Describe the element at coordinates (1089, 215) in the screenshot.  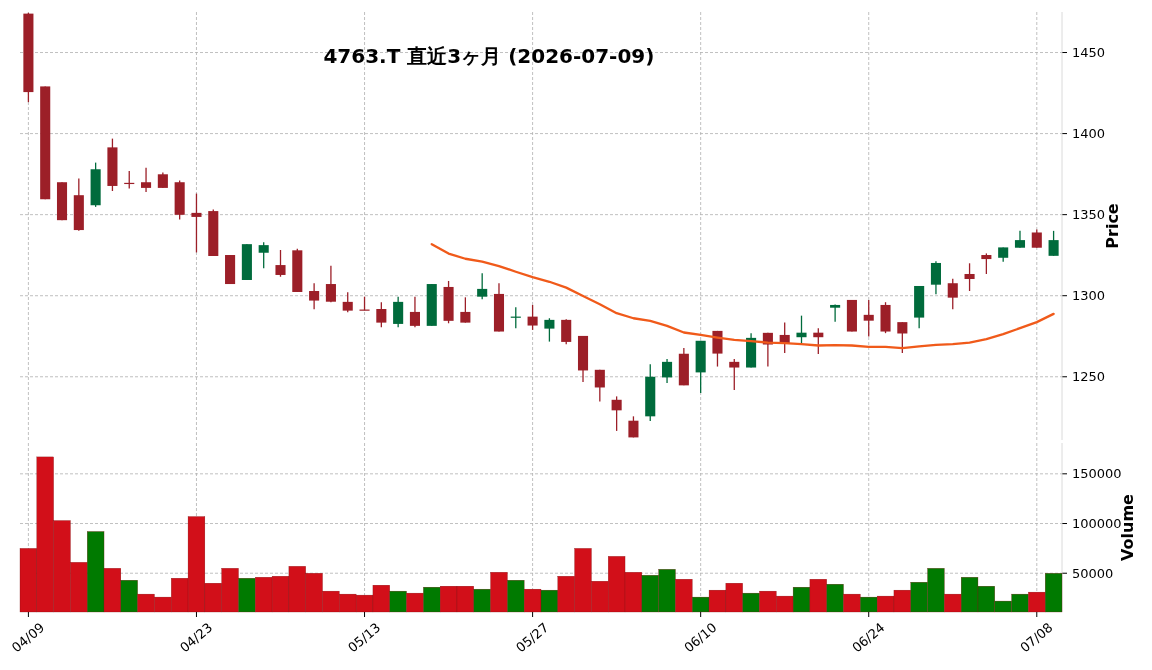
I see `y-tick-label: 1350` at that location.